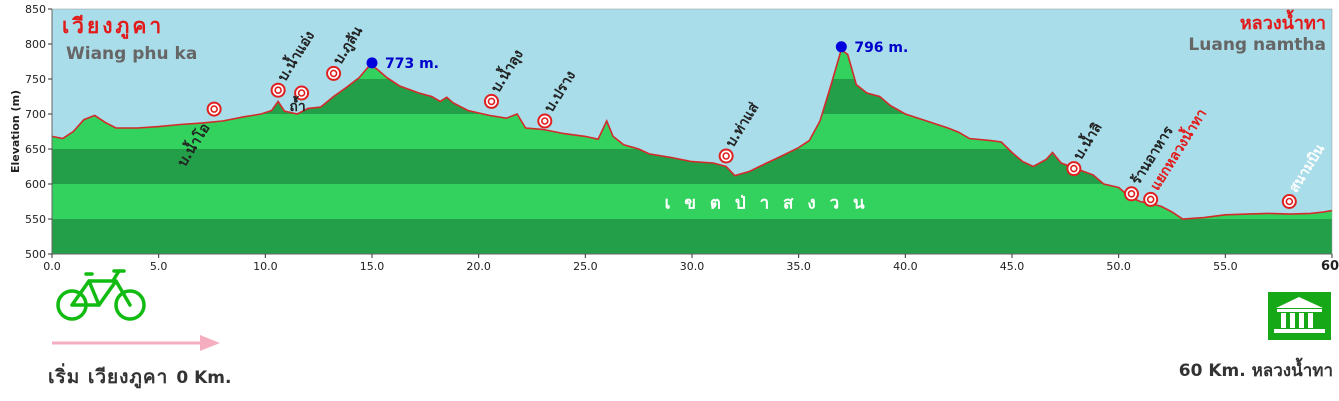  I want to click on end-title-th: หลวงน้ำทา, so click(1283, 21).